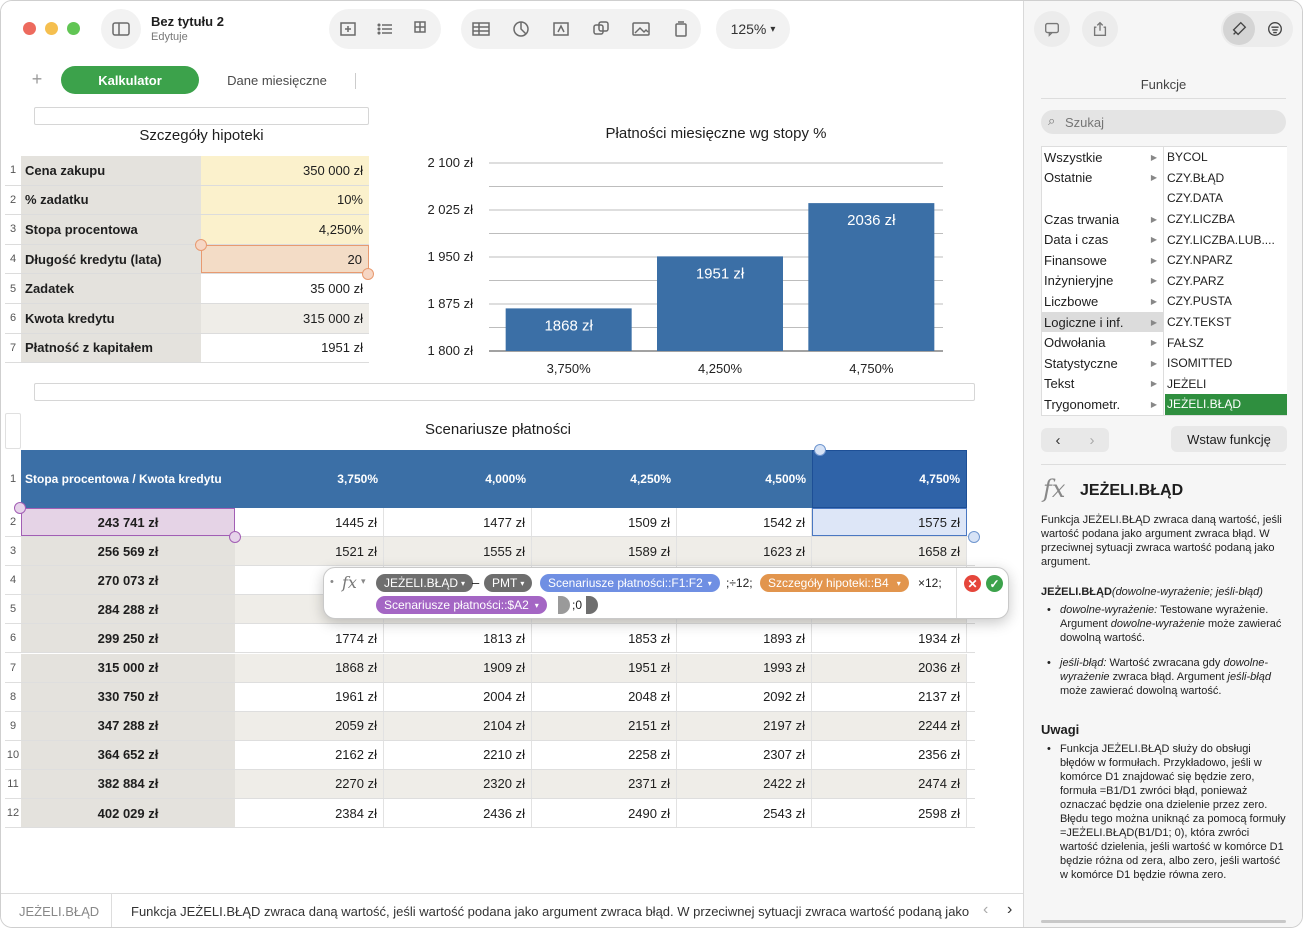  Describe the element at coordinates (13, 725) in the screenshot. I see `row-number: 9` at that location.